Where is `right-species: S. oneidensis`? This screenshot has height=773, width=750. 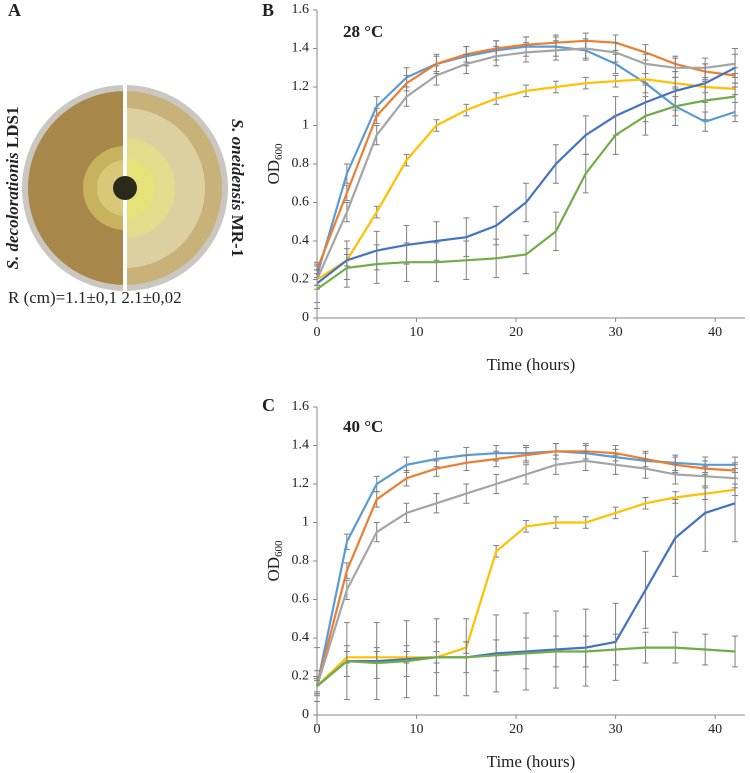
right-species: S. oneidensis is located at coordinates (237, 165).